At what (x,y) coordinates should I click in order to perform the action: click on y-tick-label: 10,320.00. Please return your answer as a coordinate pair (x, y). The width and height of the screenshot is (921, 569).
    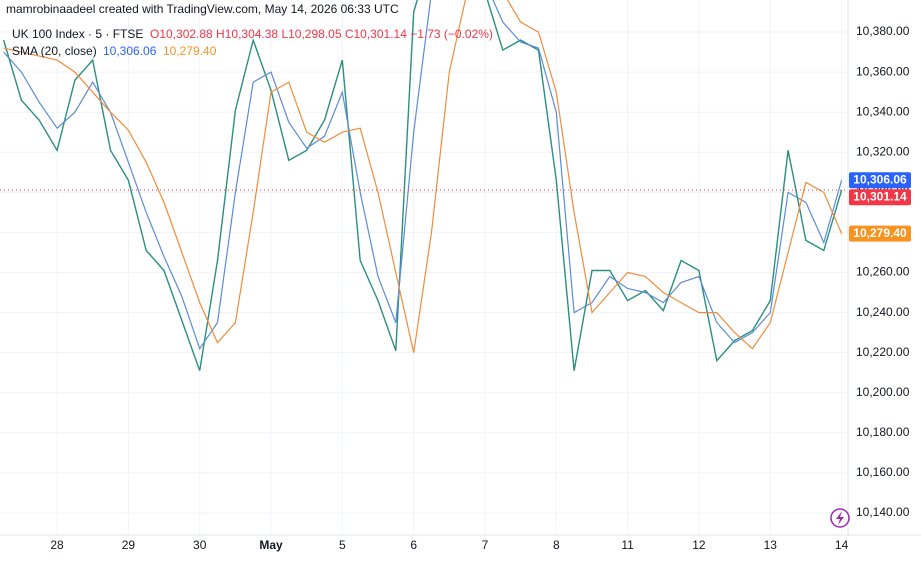
    Looking at the image, I should click on (883, 151).